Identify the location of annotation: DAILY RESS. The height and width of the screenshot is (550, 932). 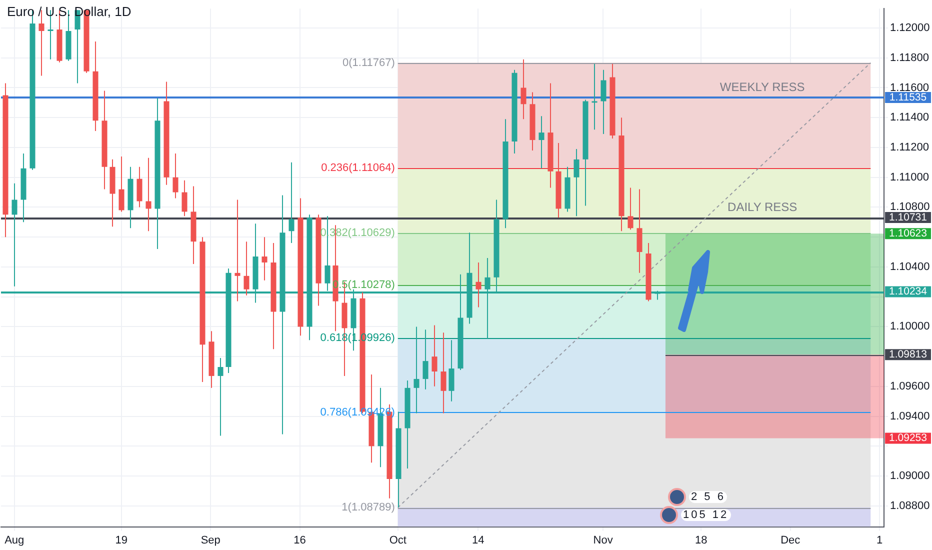
(763, 207).